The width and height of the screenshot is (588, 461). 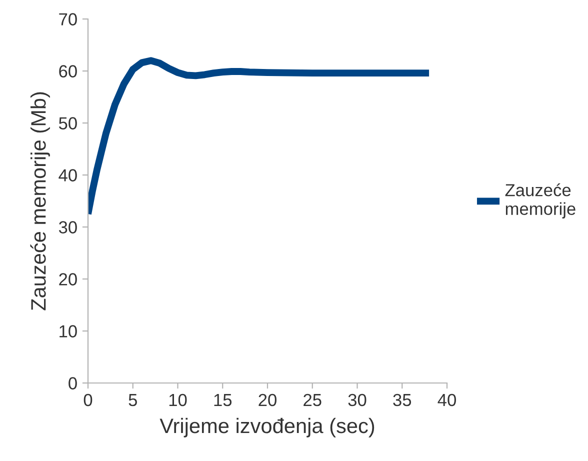 I want to click on y-tick-label: 70, so click(x=68, y=19).